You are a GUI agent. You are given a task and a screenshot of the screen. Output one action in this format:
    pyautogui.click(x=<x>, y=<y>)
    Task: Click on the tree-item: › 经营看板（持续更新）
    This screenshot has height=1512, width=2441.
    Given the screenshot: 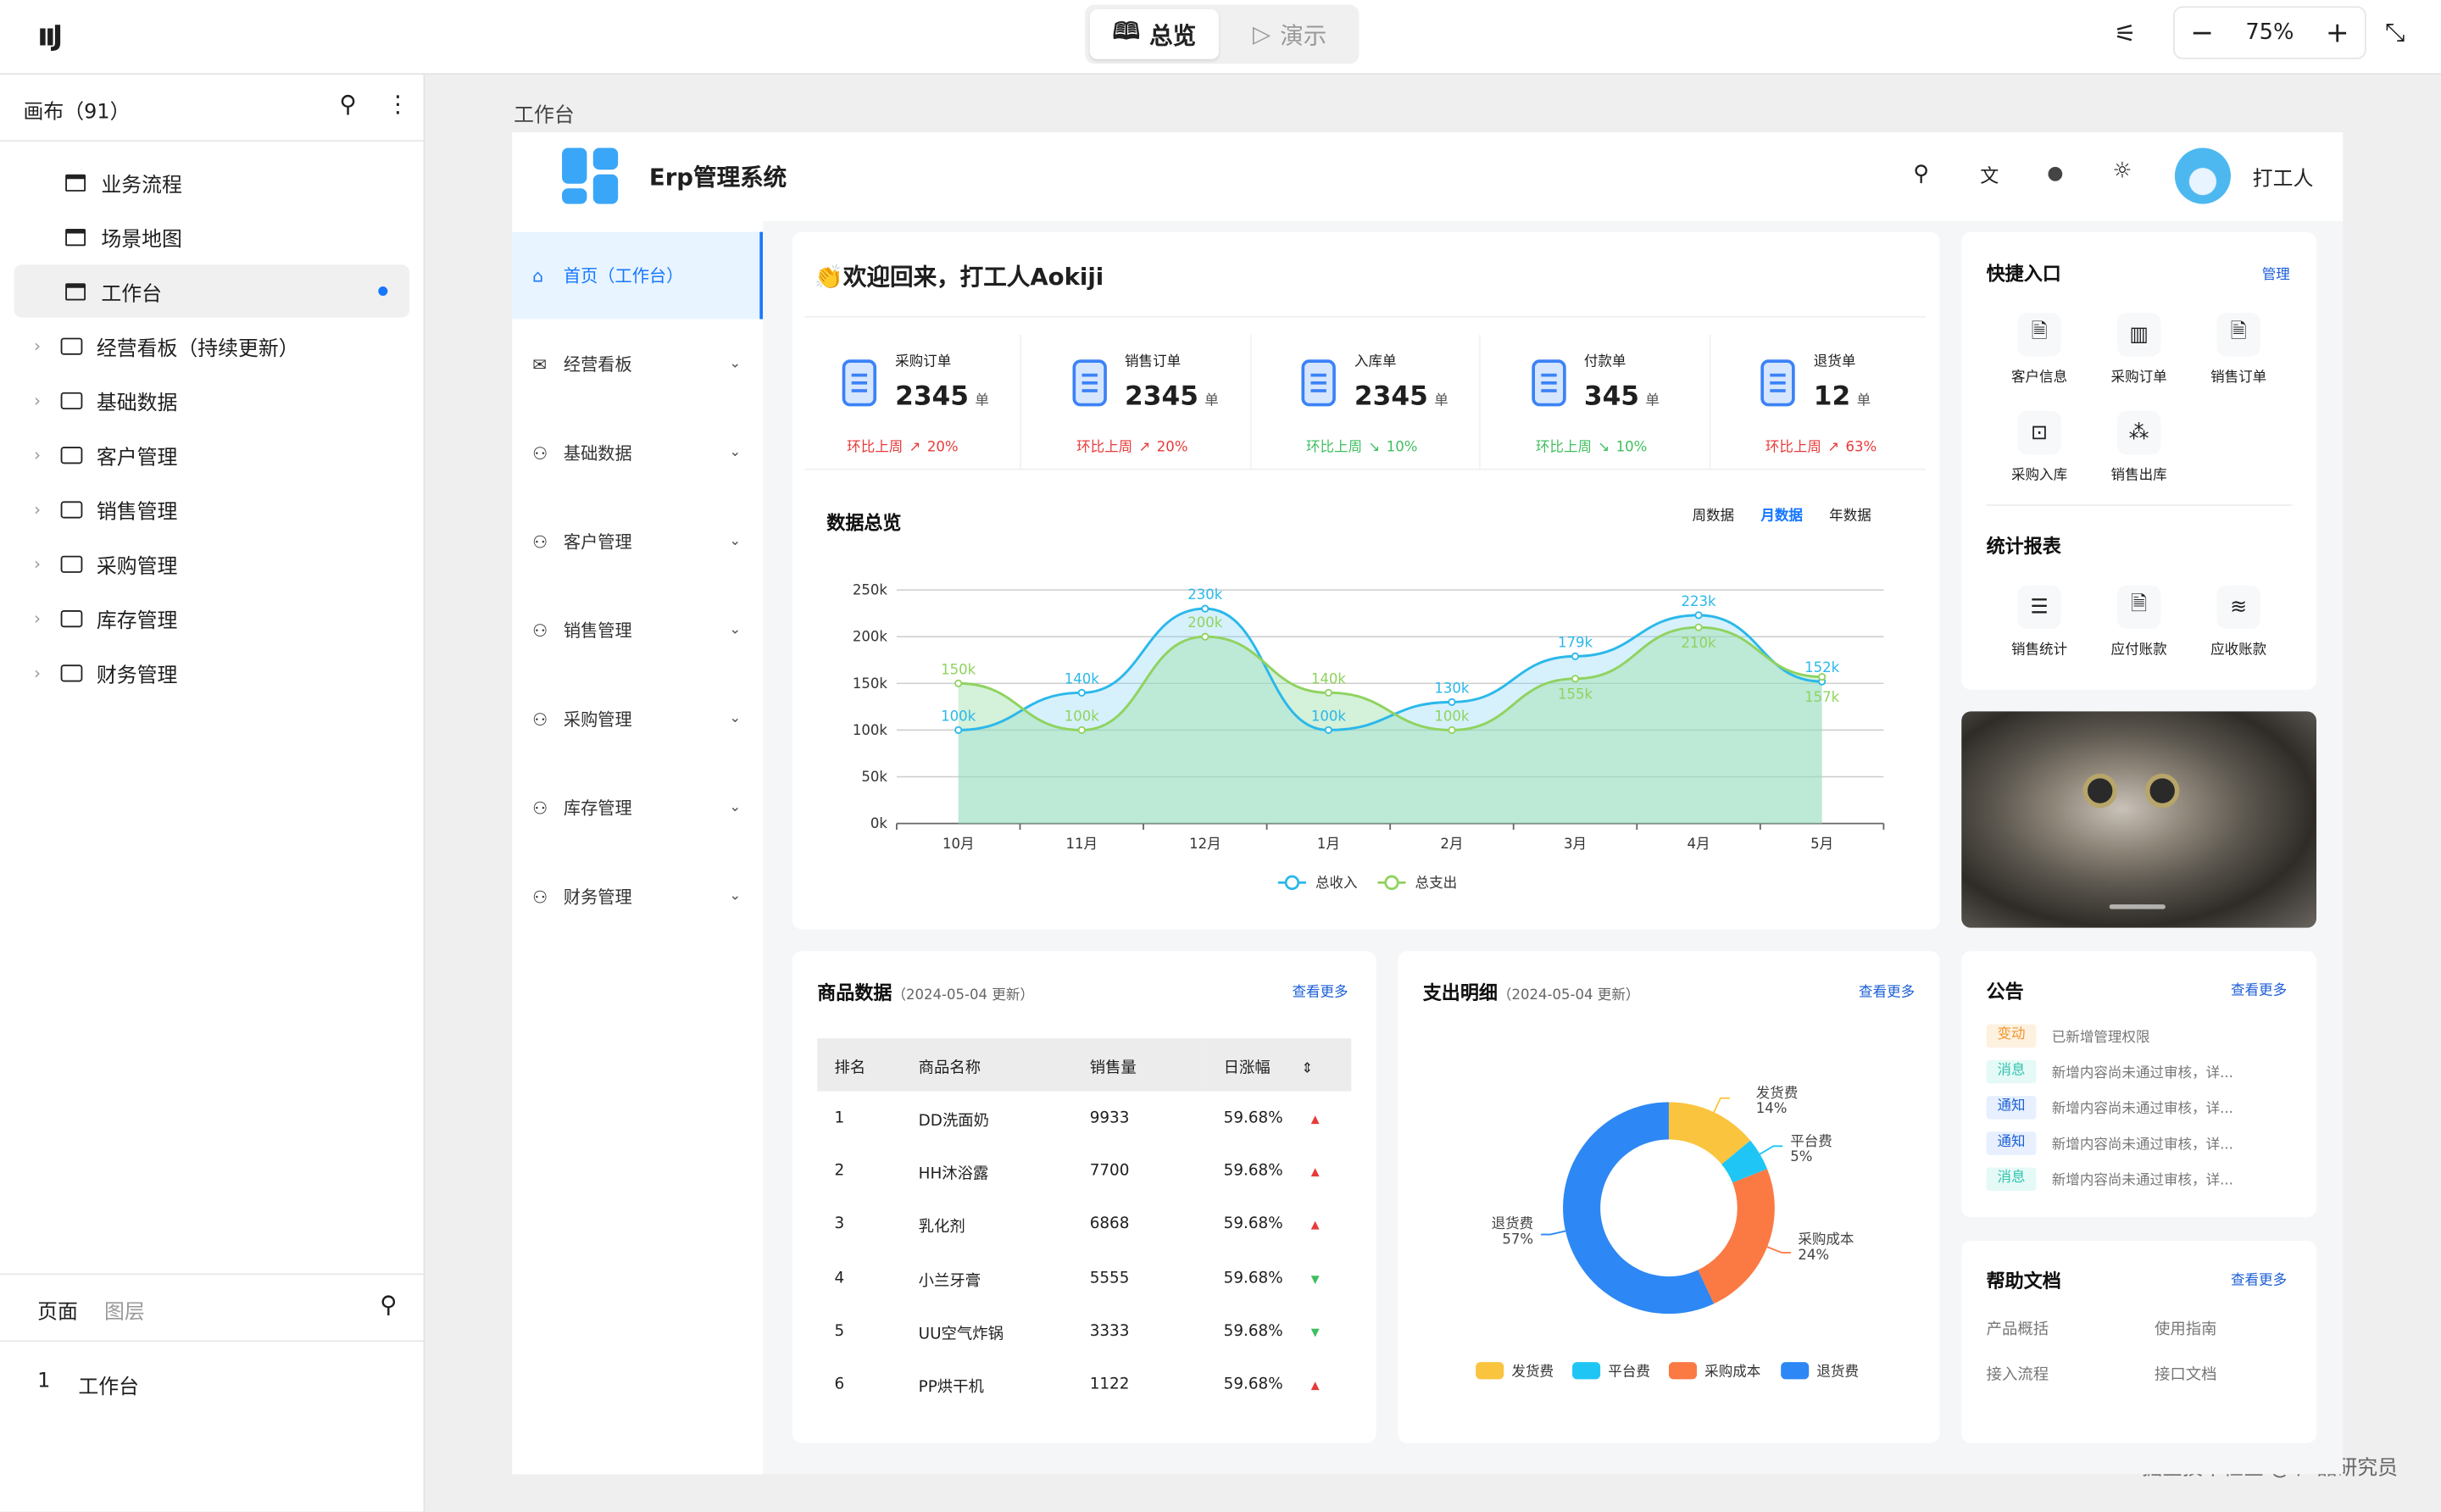 What is the action you would take?
    pyautogui.click(x=212, y=346)
    